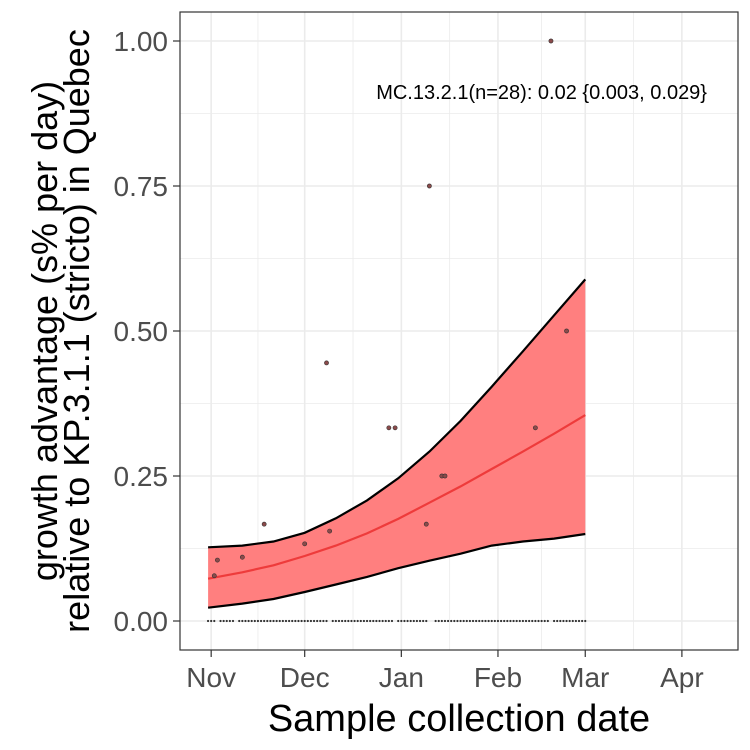 The width and height of the screenshot is (750, 750). Describe the element at coordinates (211, 677) in the screenshot. I see `x-tick-label: Nov` at that location.